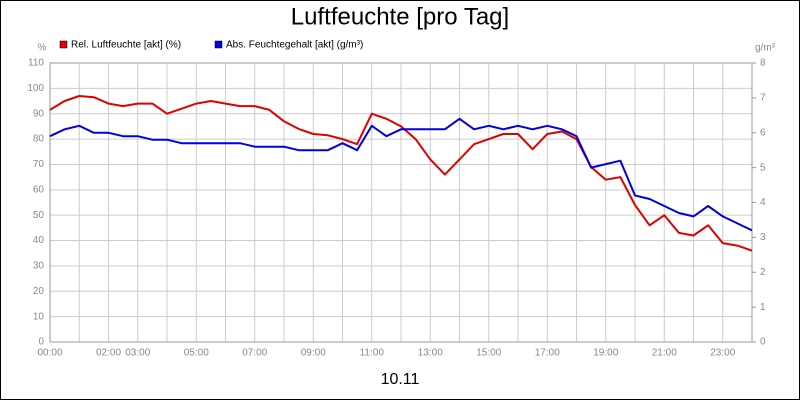 This screenshot has height=400, width=800. Describe the element at coordinates (39, 164) in the screenshot. I see `y-tick-label: 70` at that location.